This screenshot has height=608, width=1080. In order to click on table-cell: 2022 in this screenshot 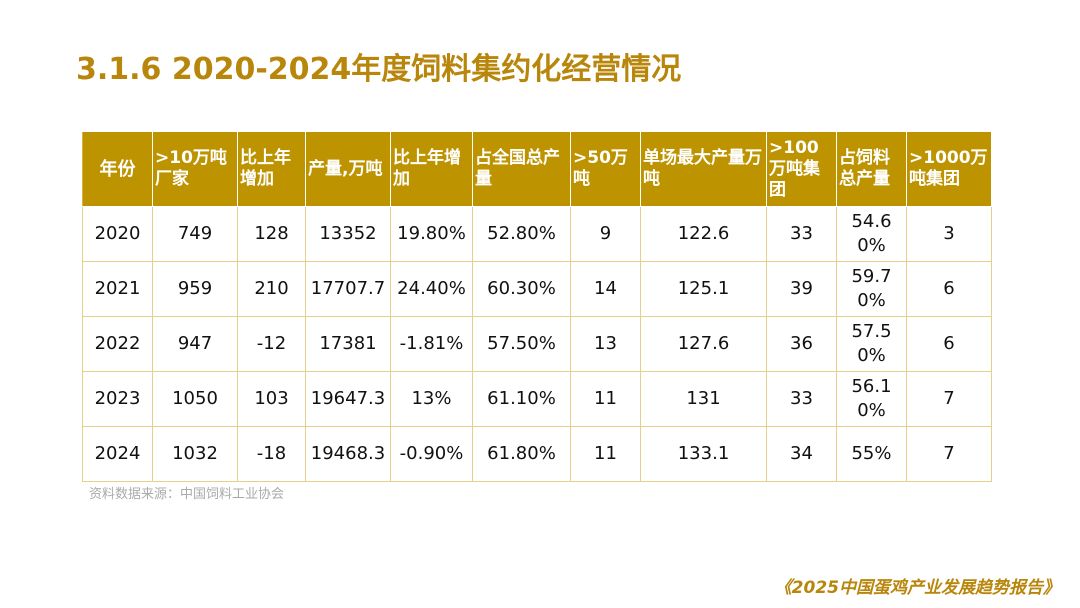, I will do `click(117, 344)`.